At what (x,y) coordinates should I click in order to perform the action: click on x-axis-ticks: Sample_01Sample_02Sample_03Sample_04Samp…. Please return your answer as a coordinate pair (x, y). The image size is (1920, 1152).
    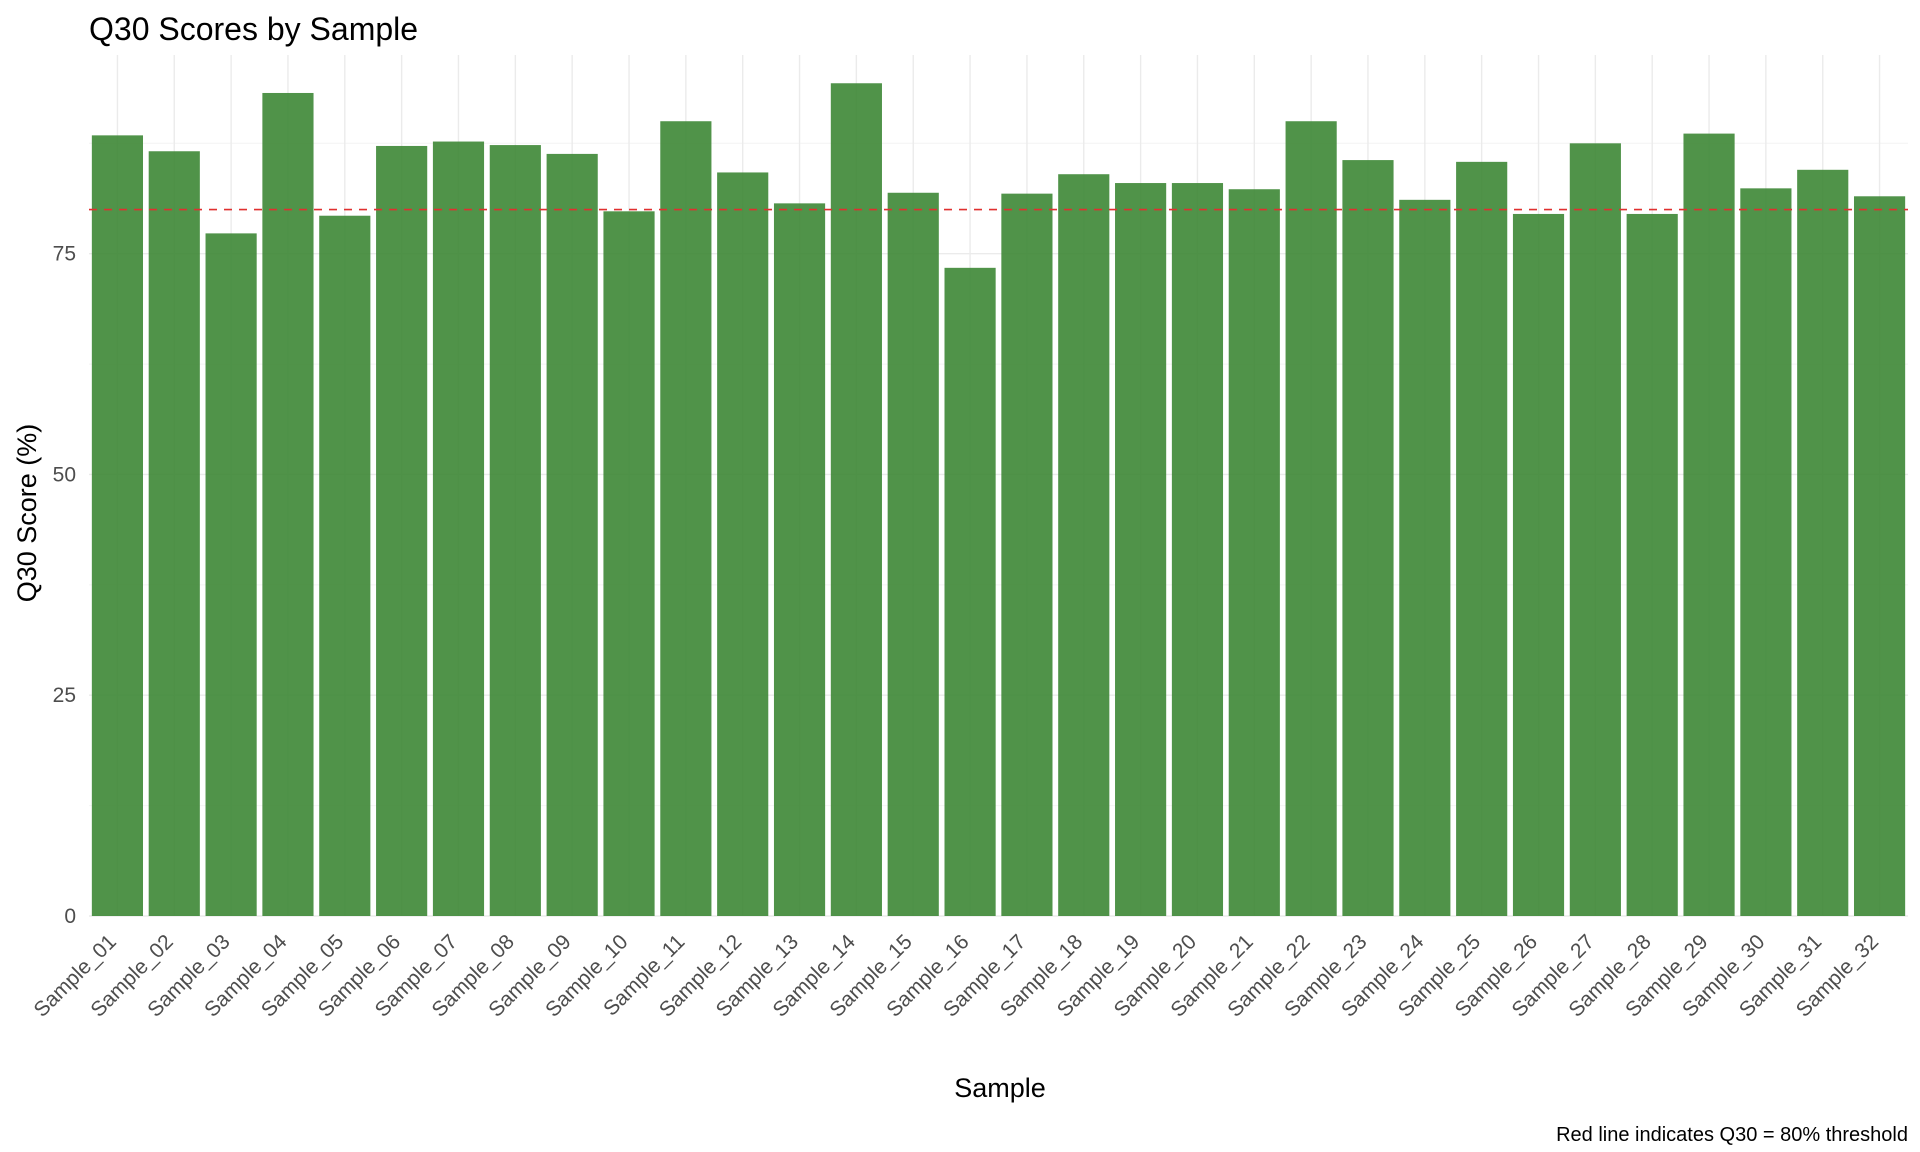
    Looking at the image, I should click on (957, 976).